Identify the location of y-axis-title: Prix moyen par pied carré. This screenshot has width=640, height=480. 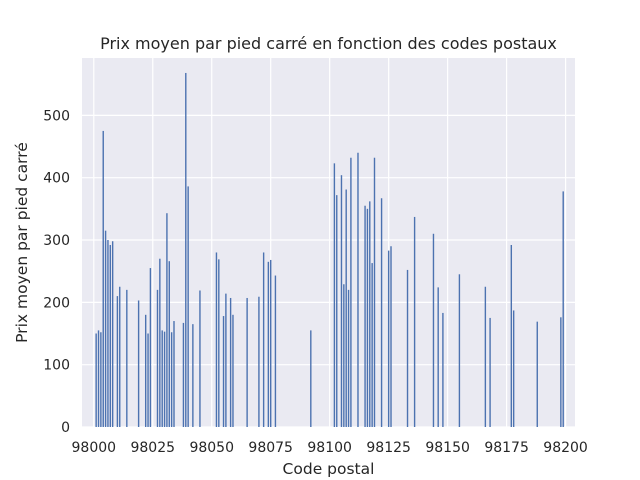
(22, 242).